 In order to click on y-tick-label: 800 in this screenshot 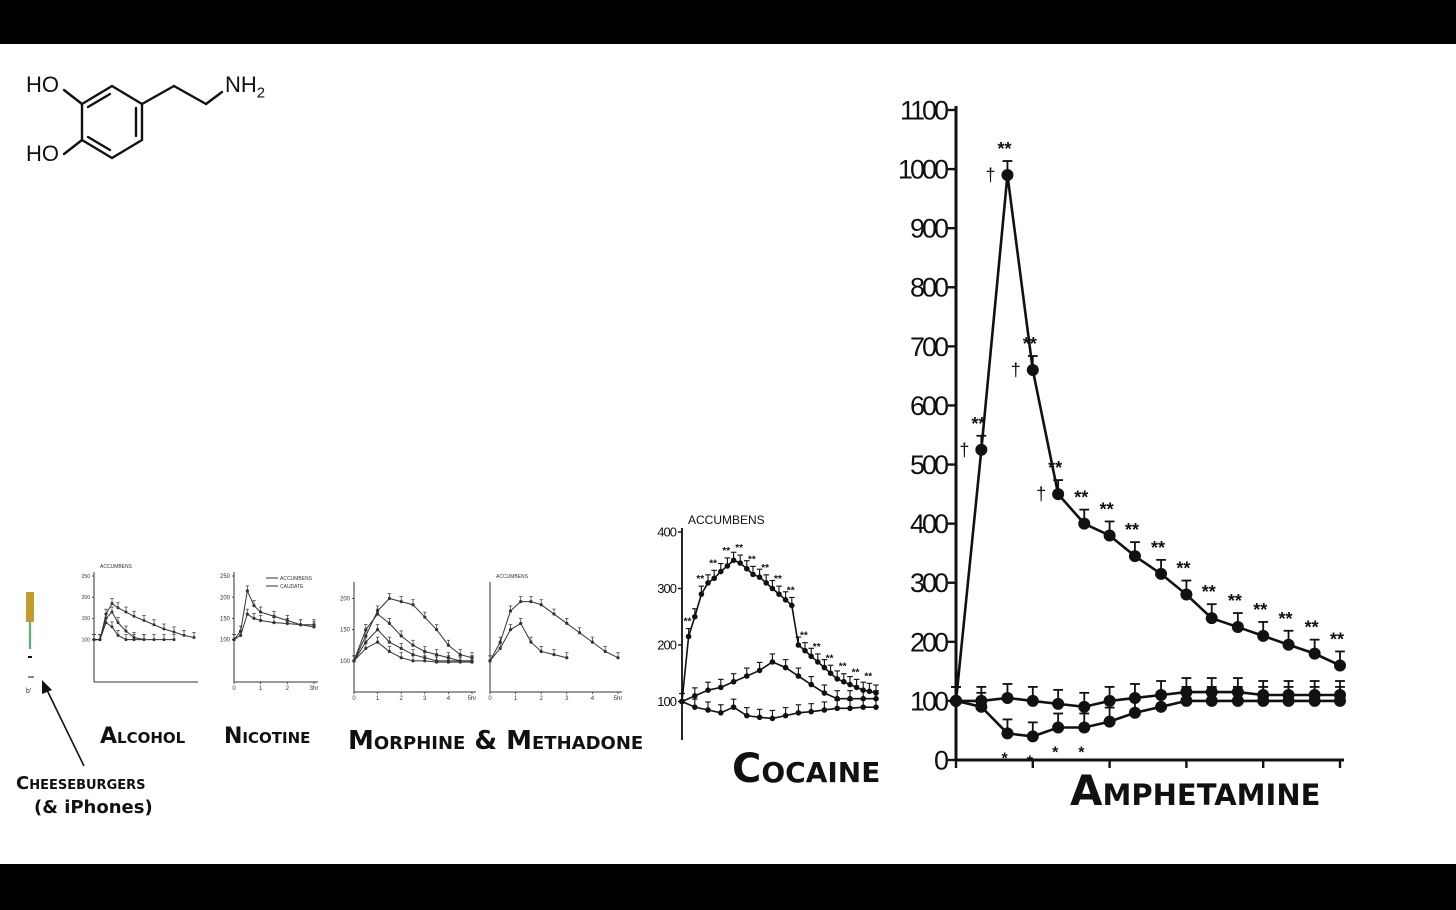, I will do `click(929, 288)`.